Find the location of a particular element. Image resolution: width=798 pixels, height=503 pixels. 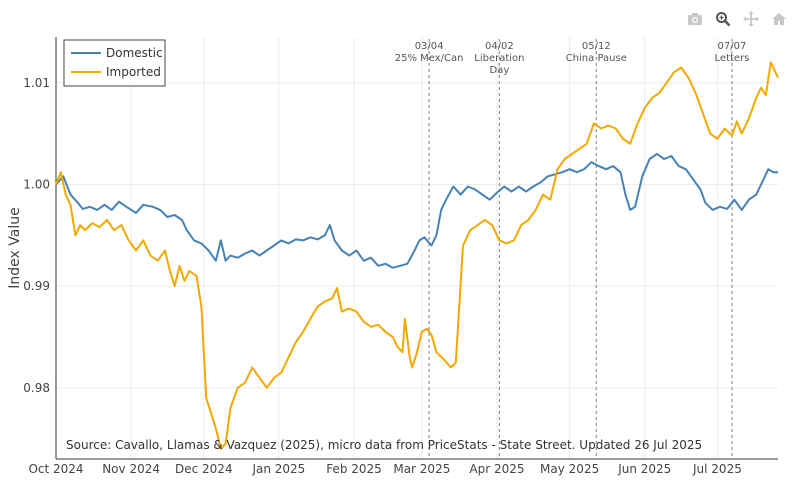

x-tick-label: Apr 2025 is located at coordinates (496, 469).